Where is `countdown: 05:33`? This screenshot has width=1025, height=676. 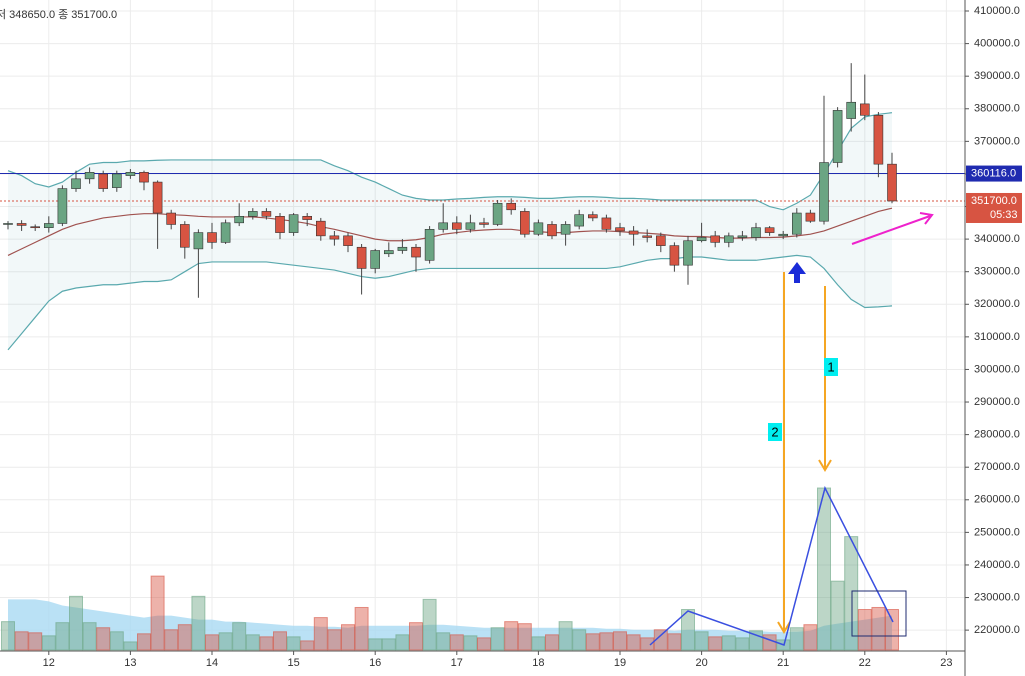 countdown: 05:33 is located at coordinates (1004, 215).